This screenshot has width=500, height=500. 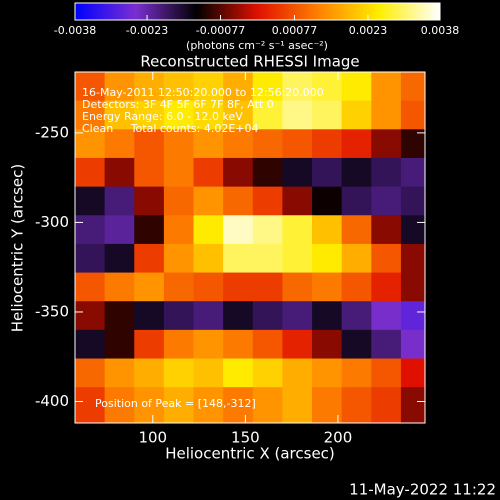 I want to click on colorbar-tick-label: 0.0023, so click(x=368, y=30).